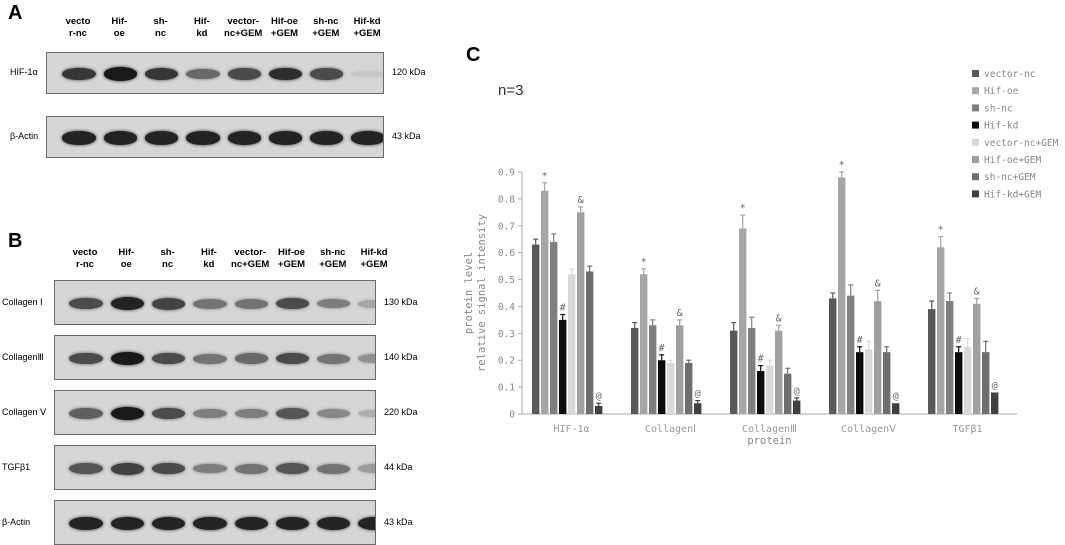 The width and height of the screenshot is (1065, 545). What do you see at coordinates (250, 258) in the screenshot?
I see `panel-b-lane-label: vector- nc+GEM` at bounding box center [250, 258].